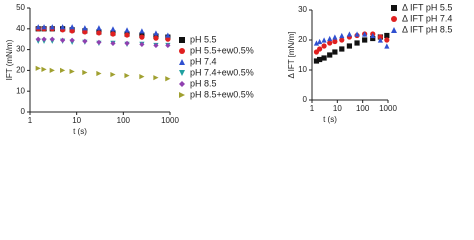  What do you see at coordinates (222, 94) in the screenshot?
I see `legend-label: pH 8.5+ew0.5%` at bounding box center [222, 94].